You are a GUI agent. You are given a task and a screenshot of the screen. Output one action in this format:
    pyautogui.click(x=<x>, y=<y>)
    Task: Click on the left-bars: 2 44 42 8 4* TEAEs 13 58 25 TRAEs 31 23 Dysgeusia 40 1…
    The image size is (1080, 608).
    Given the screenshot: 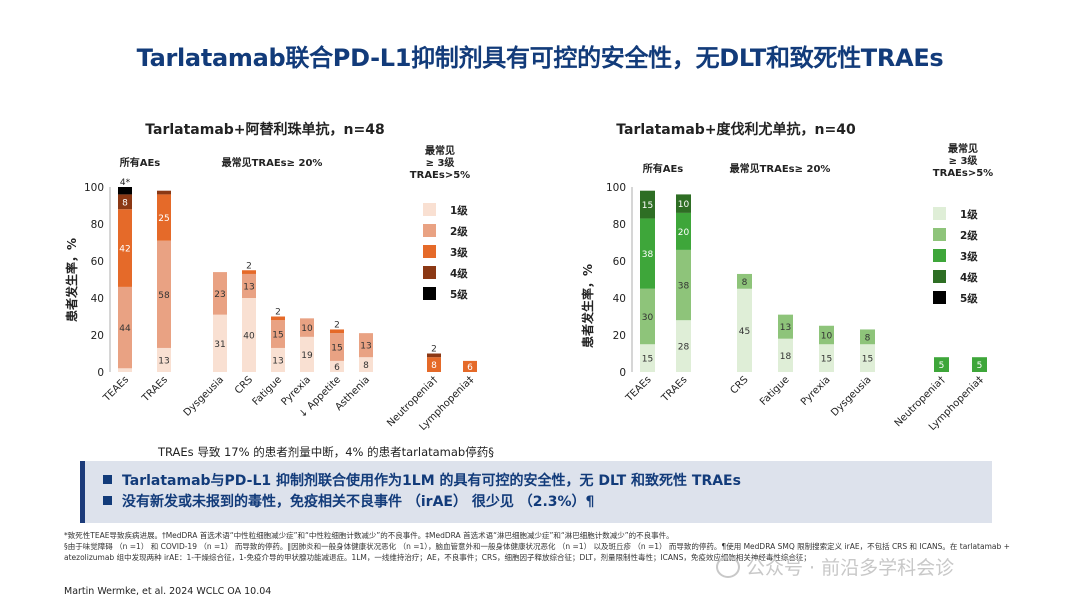 What is the action you would take?
    pyautogui.click(x=289, y=305)
    